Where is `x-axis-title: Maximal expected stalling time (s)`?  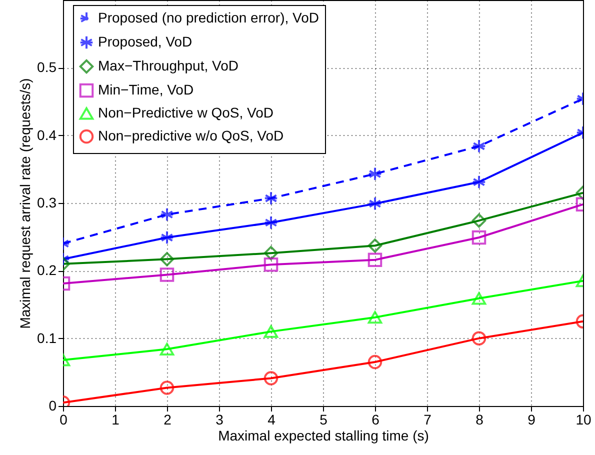 x-axis-title: Maximal expected stalling time (s) is located at coordinates (323, 436).